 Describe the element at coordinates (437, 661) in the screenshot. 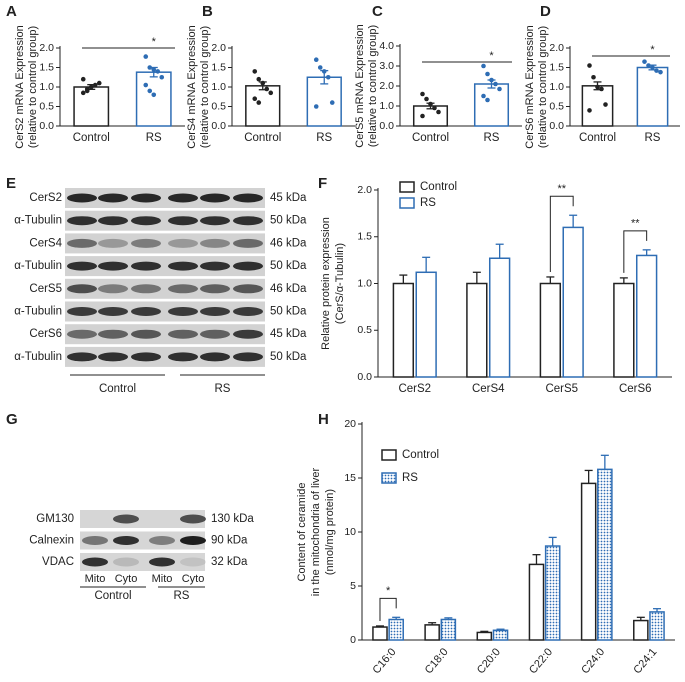

I see `x-tick-label: C18:0` at that location.